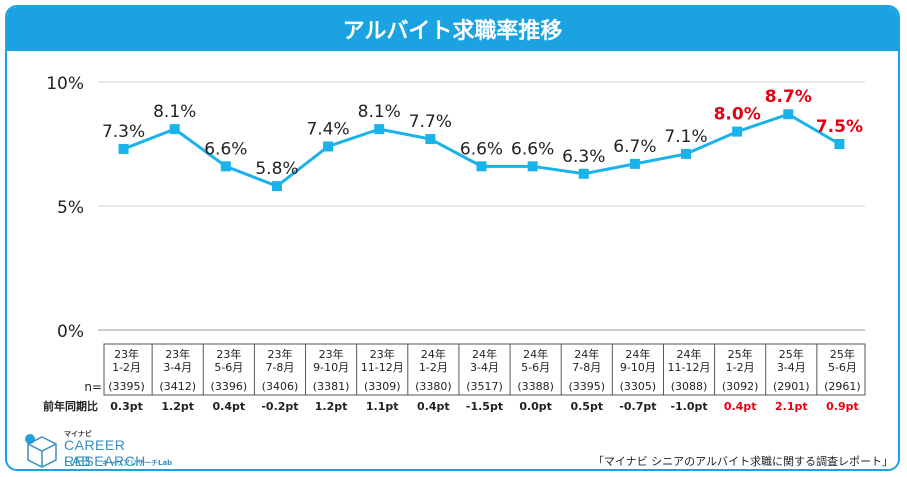 Image resolution: width=907 pixels, height=477 pixels. Describe the element at coordinates (842, 406) in the screenshot. I see `yoy-value: 0.9pt` at that location.